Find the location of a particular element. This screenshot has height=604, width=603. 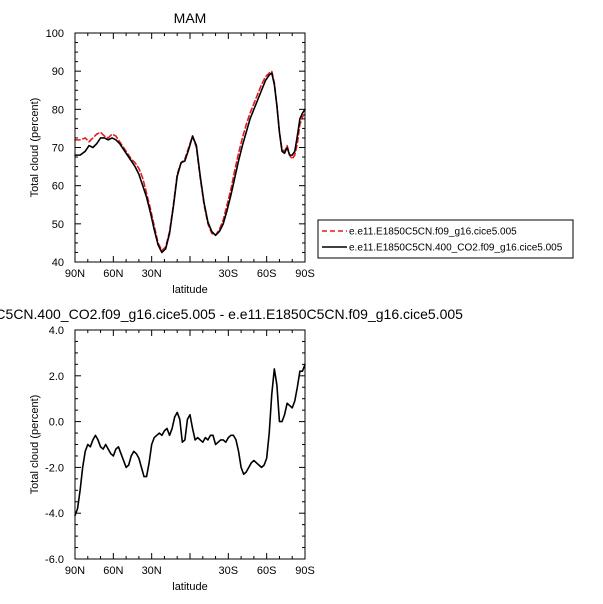

legend-box is located at coordinates (445, 239).